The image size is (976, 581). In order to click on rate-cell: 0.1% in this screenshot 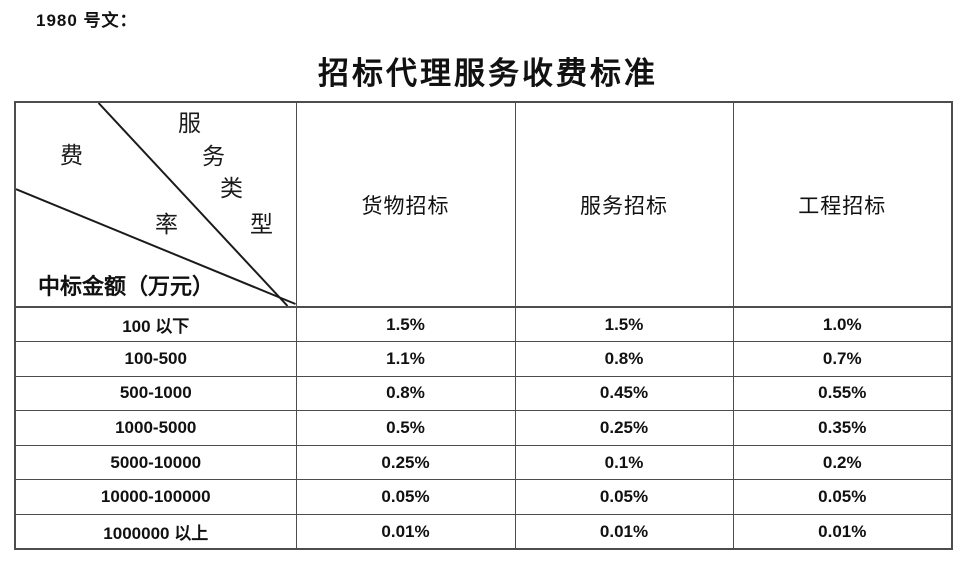, I will do `click(624, 462)`.